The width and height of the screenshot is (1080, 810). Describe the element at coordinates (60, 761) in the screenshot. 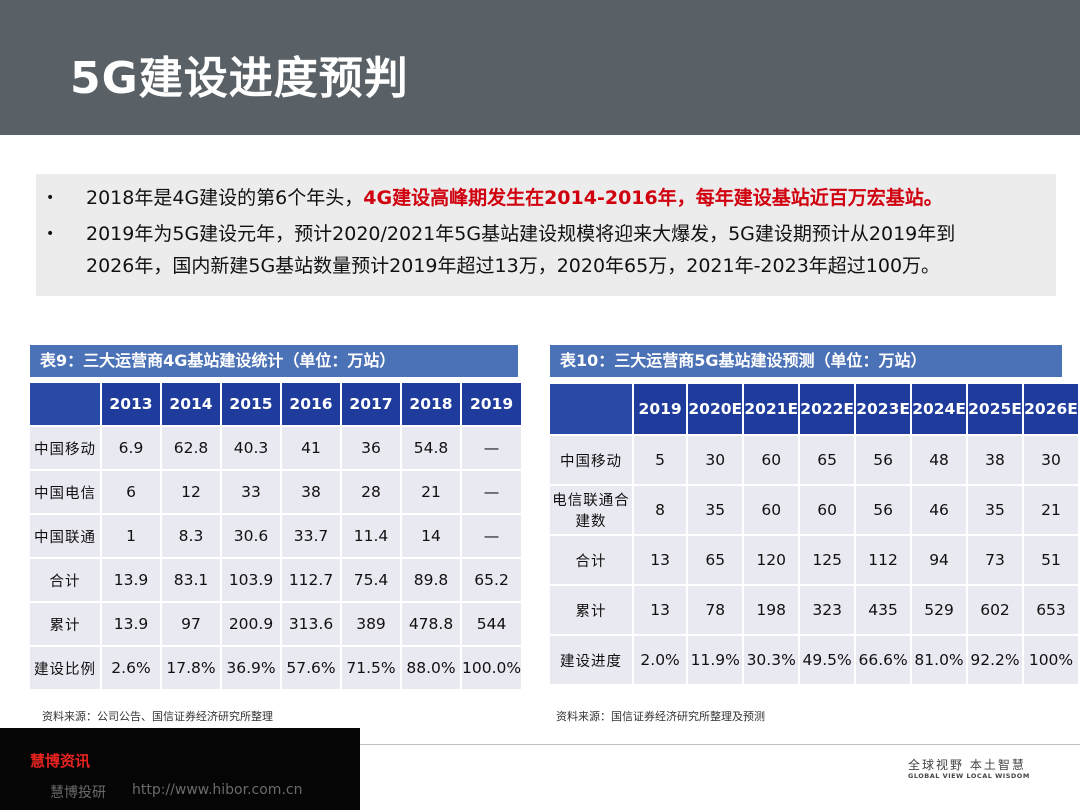

I see `brand-name: 慧博资讯` at that location.